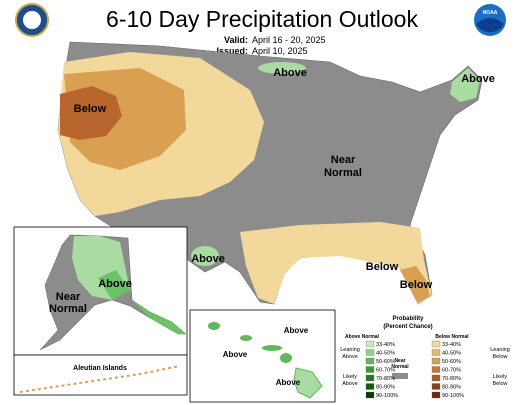 The height and width of the screenshot is (405, 525). I want to click on above-texas, so click(205, 256).